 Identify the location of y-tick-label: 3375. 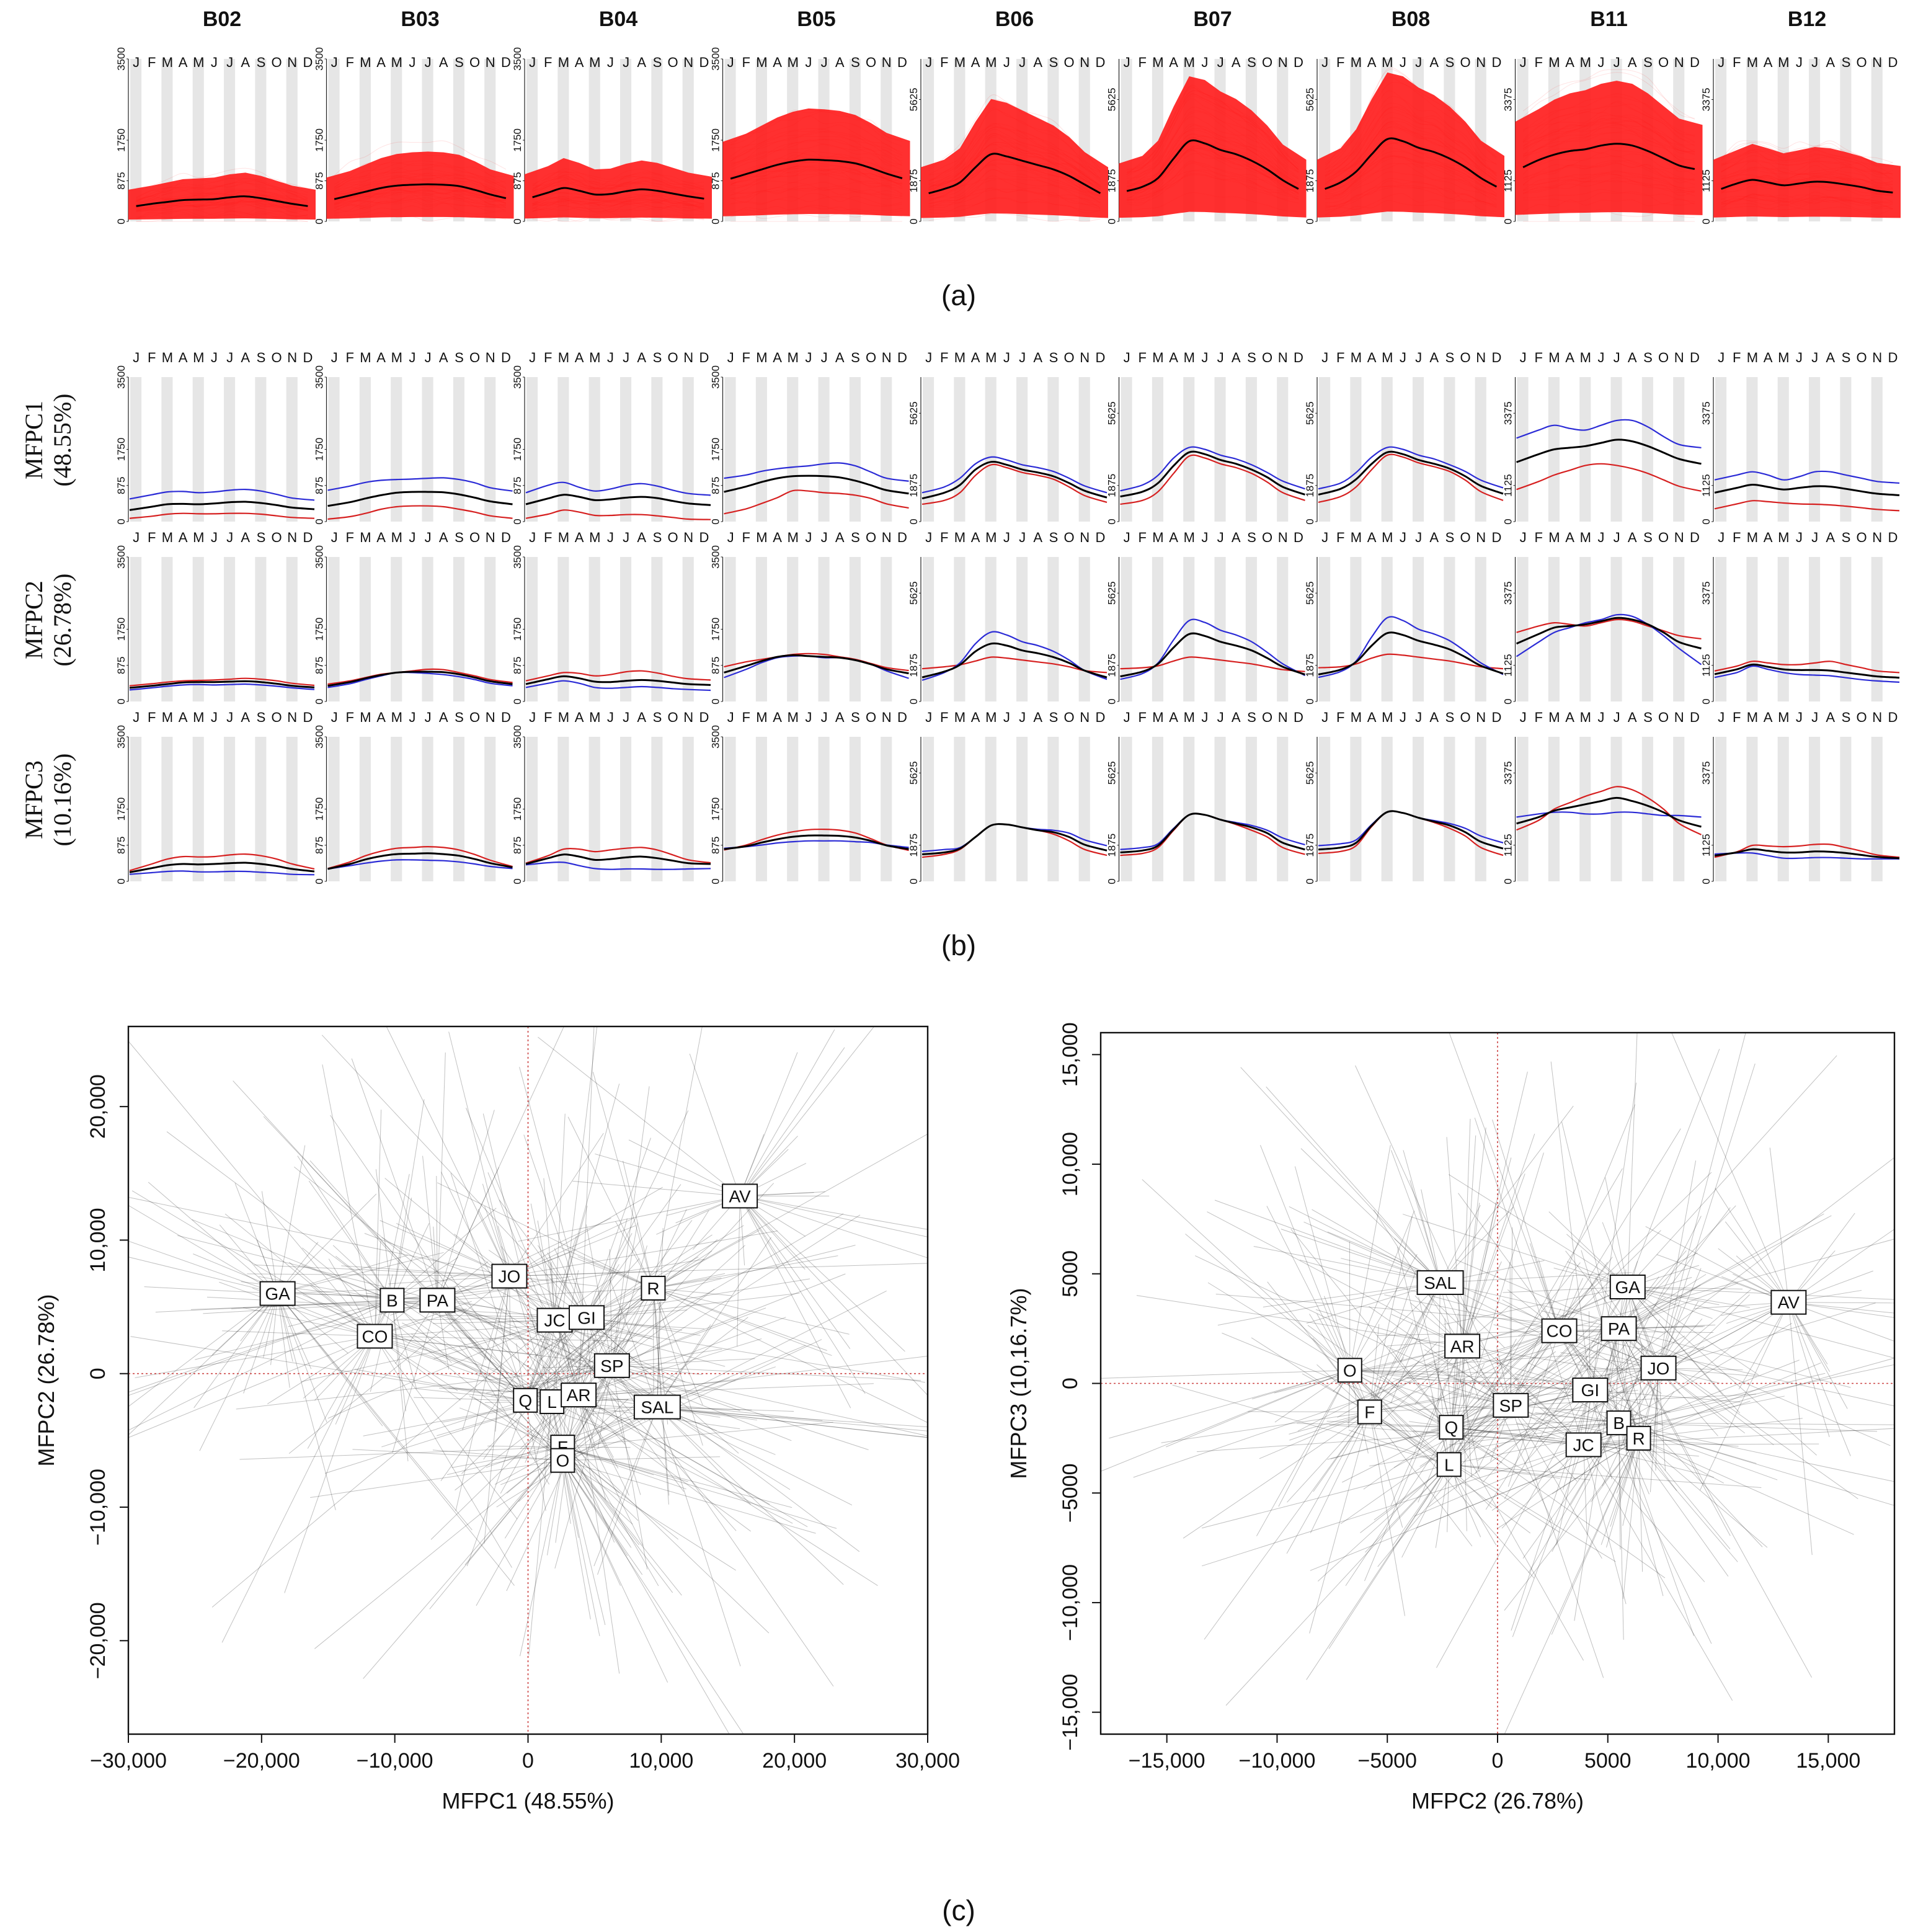
(1706, 100).